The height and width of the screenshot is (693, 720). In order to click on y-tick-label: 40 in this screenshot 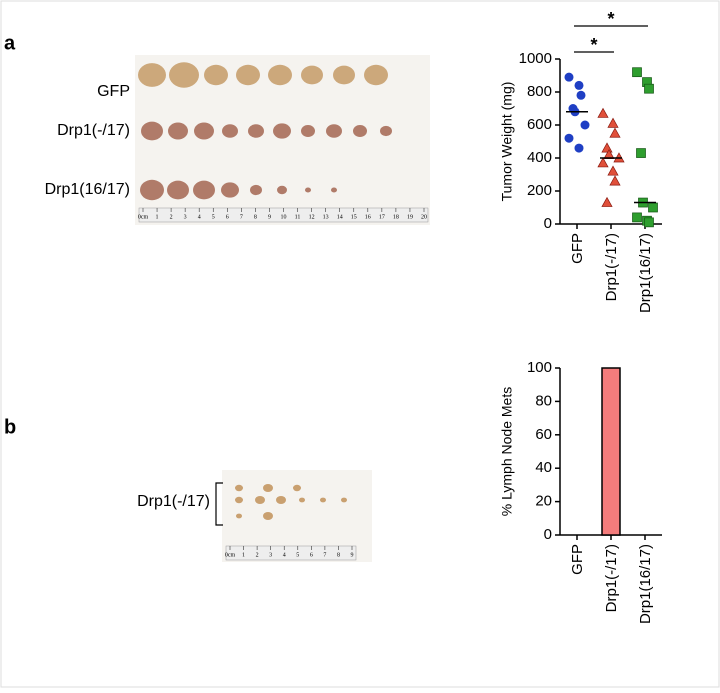, I will do `click(543, 467)`.